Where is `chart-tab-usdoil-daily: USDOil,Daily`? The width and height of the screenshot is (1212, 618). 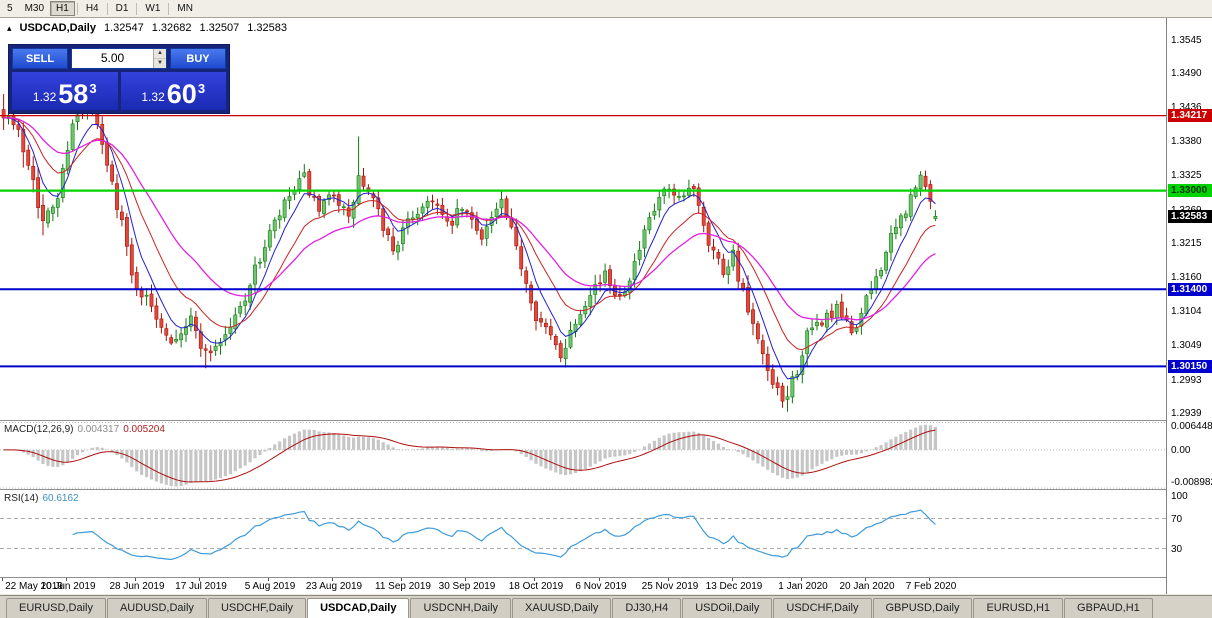
chart-tab-usdoil-daily: USDOil,Daily is located at coordinates (727, 608).